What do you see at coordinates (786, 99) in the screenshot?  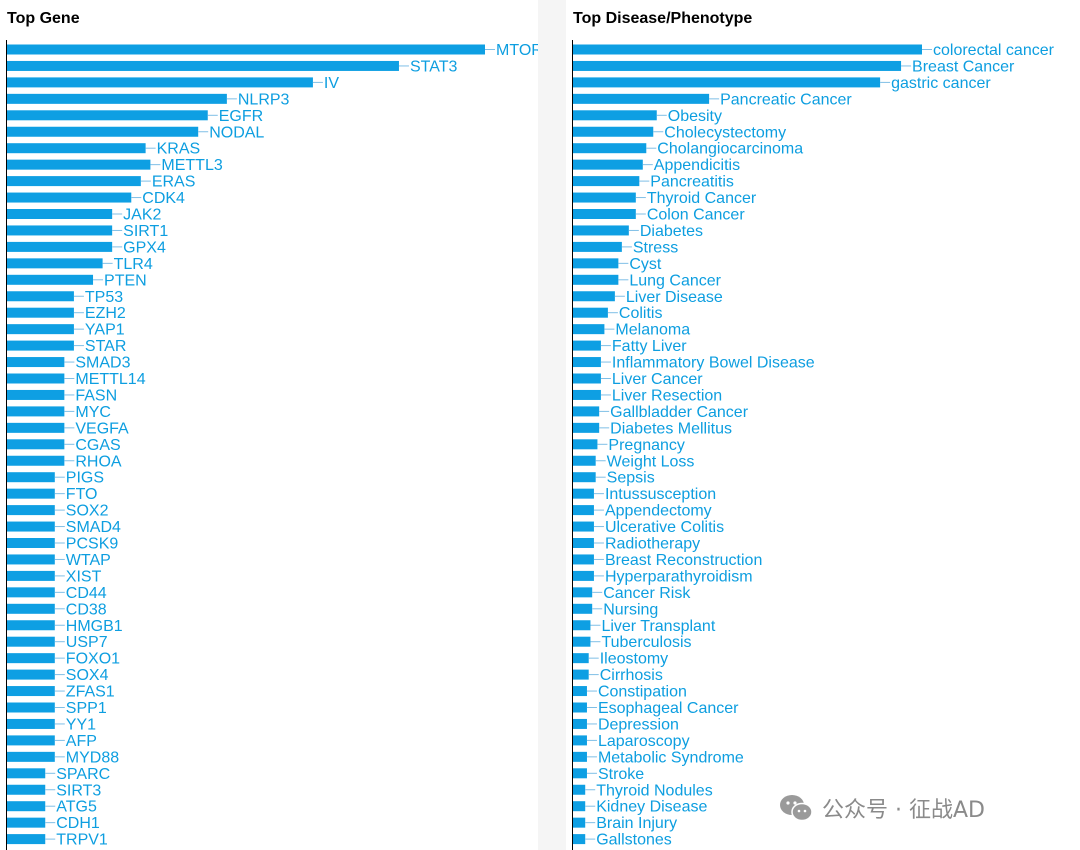 I see `category-label: Pancreatic Cancer` at bounding box center [786, 99].